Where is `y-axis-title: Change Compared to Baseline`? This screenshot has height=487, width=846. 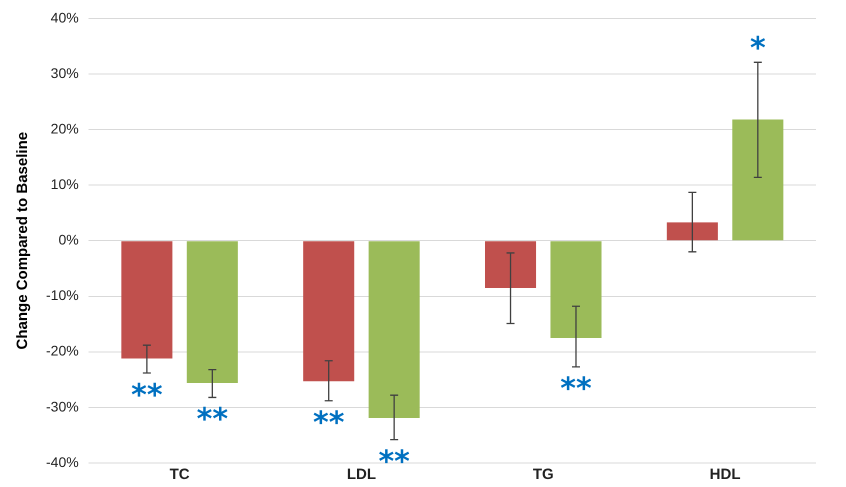 y-axis-title: Change Compared to Baseline is located at coordinates (23, 241).